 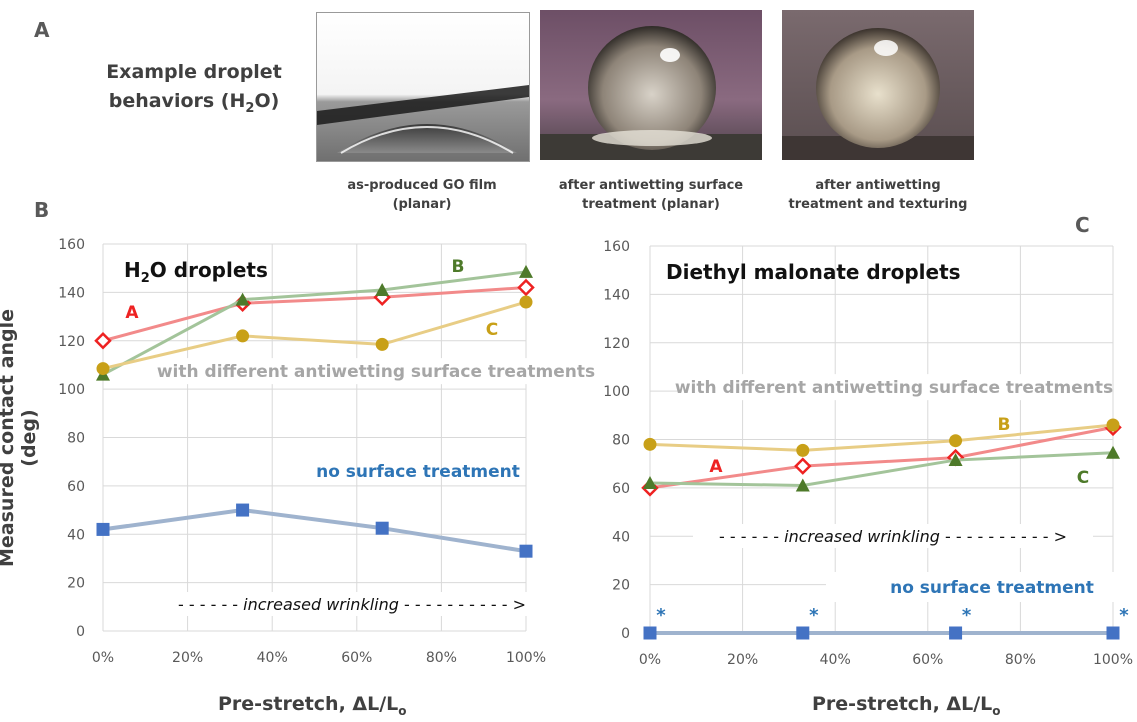 What do you see at coordinates (42, 210) in the screenshot?
I see `panel-label-b: B` at bounding box center [42, 210].